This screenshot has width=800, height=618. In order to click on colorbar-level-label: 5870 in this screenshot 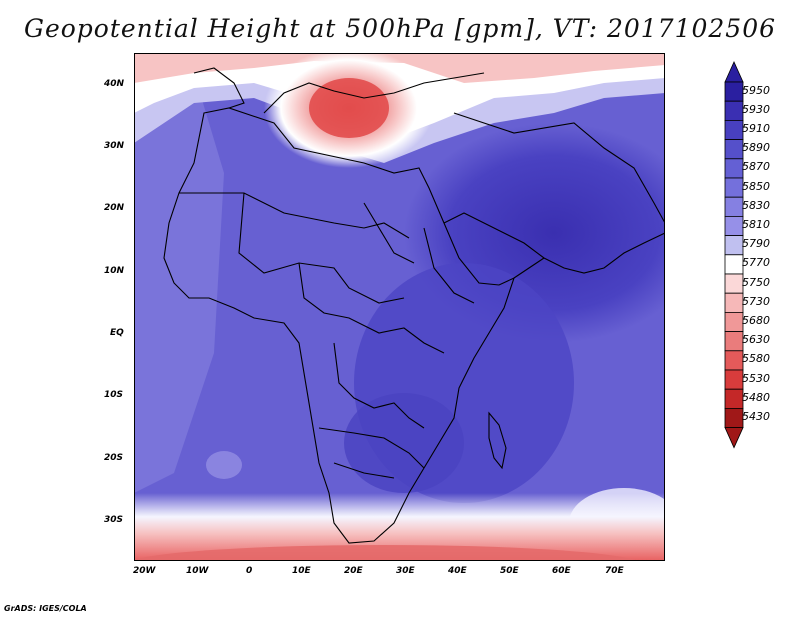, I will do `click(756, 167)`.